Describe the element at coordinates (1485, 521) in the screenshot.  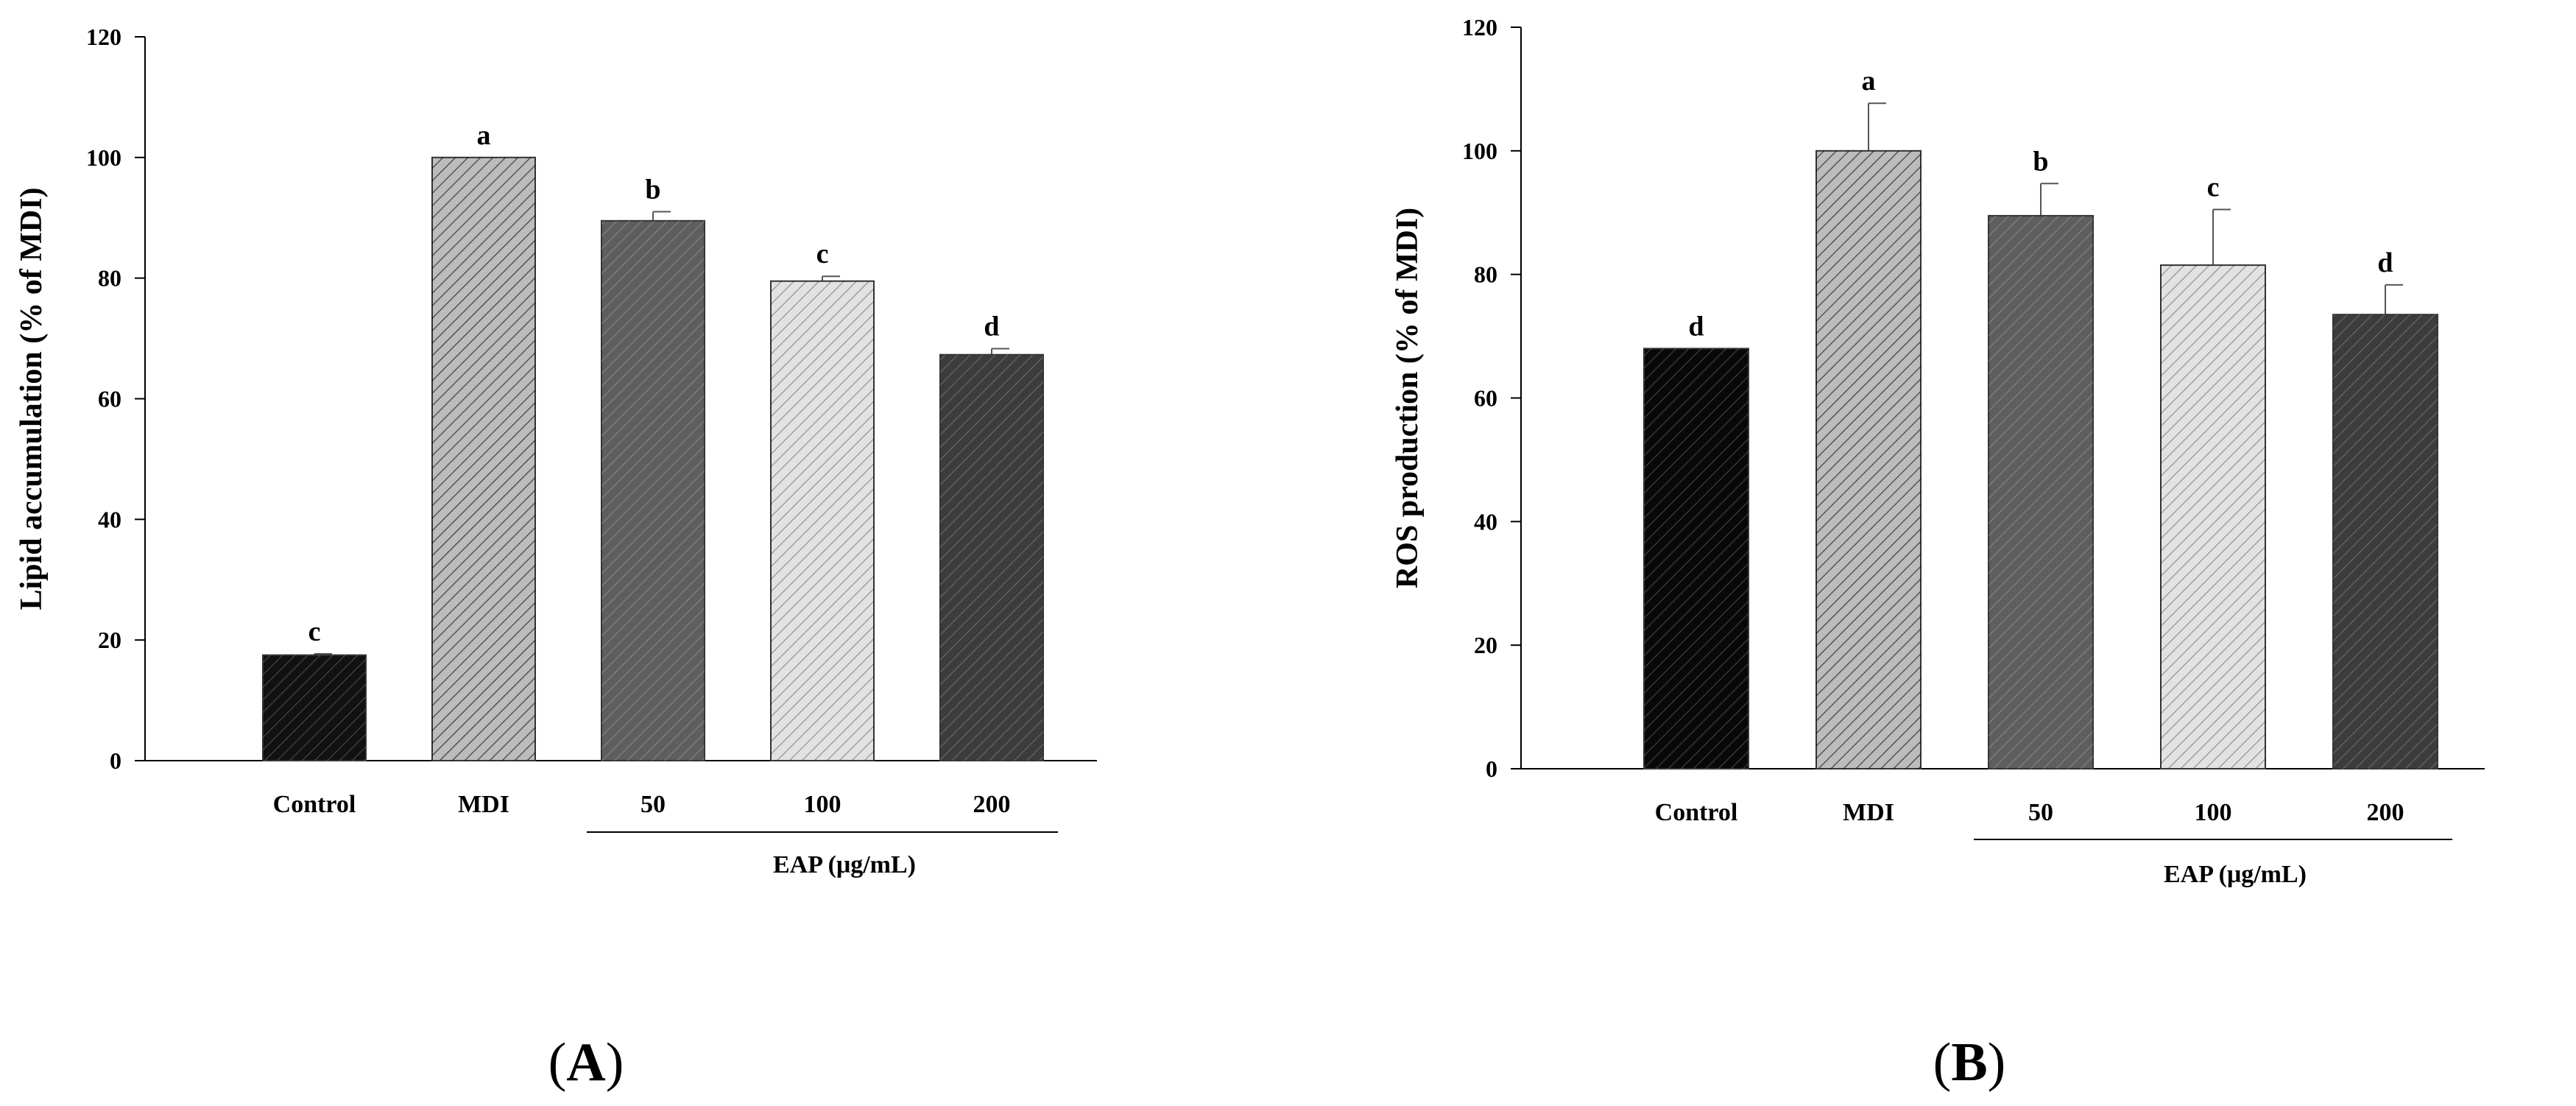
I see `chart-b-y-tick-label: 40` at that location.